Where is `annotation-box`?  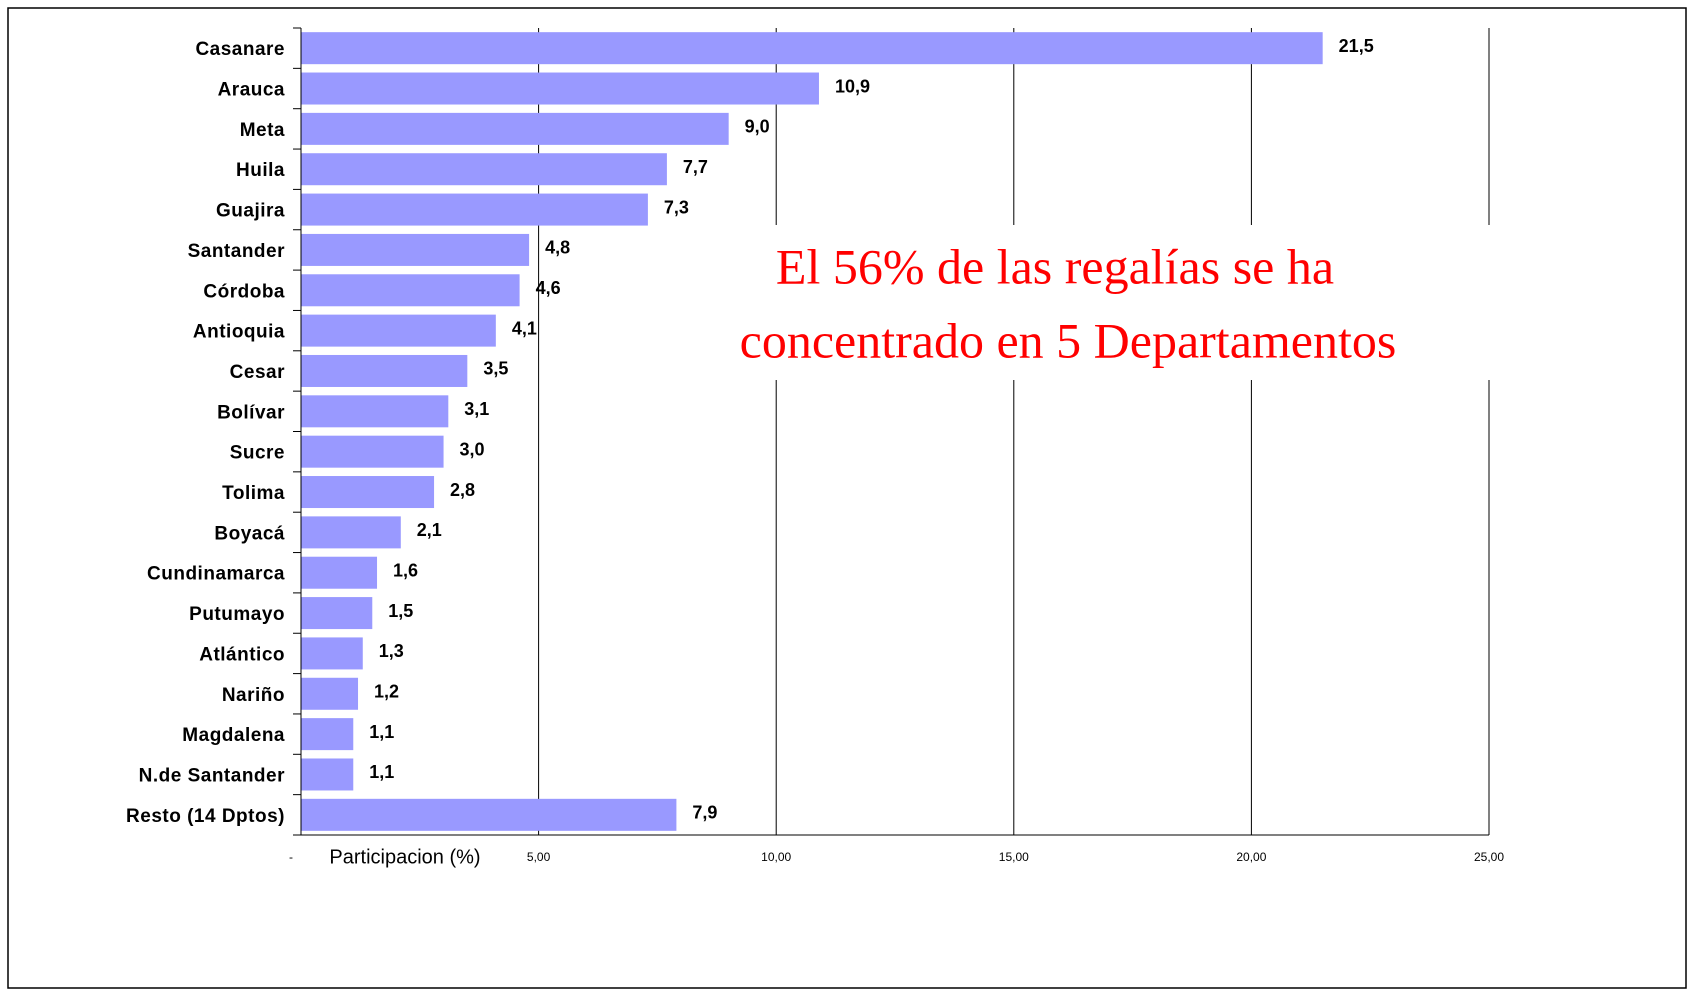 annotation-box is located at coordinates (1054, 302).